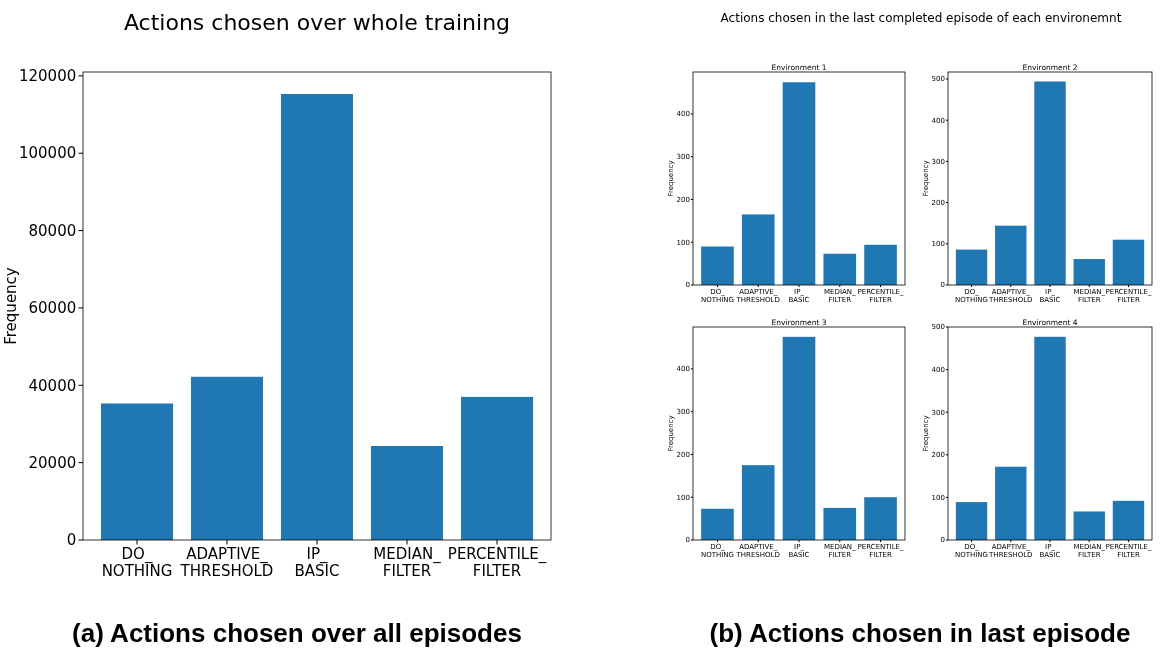 The width and height of the screenshot is (1162, 648). Describe the element at coordinates (921, 18) in the screenshot. I see `text: Actions chosen in the last completed episode of each environemnt` at that location.